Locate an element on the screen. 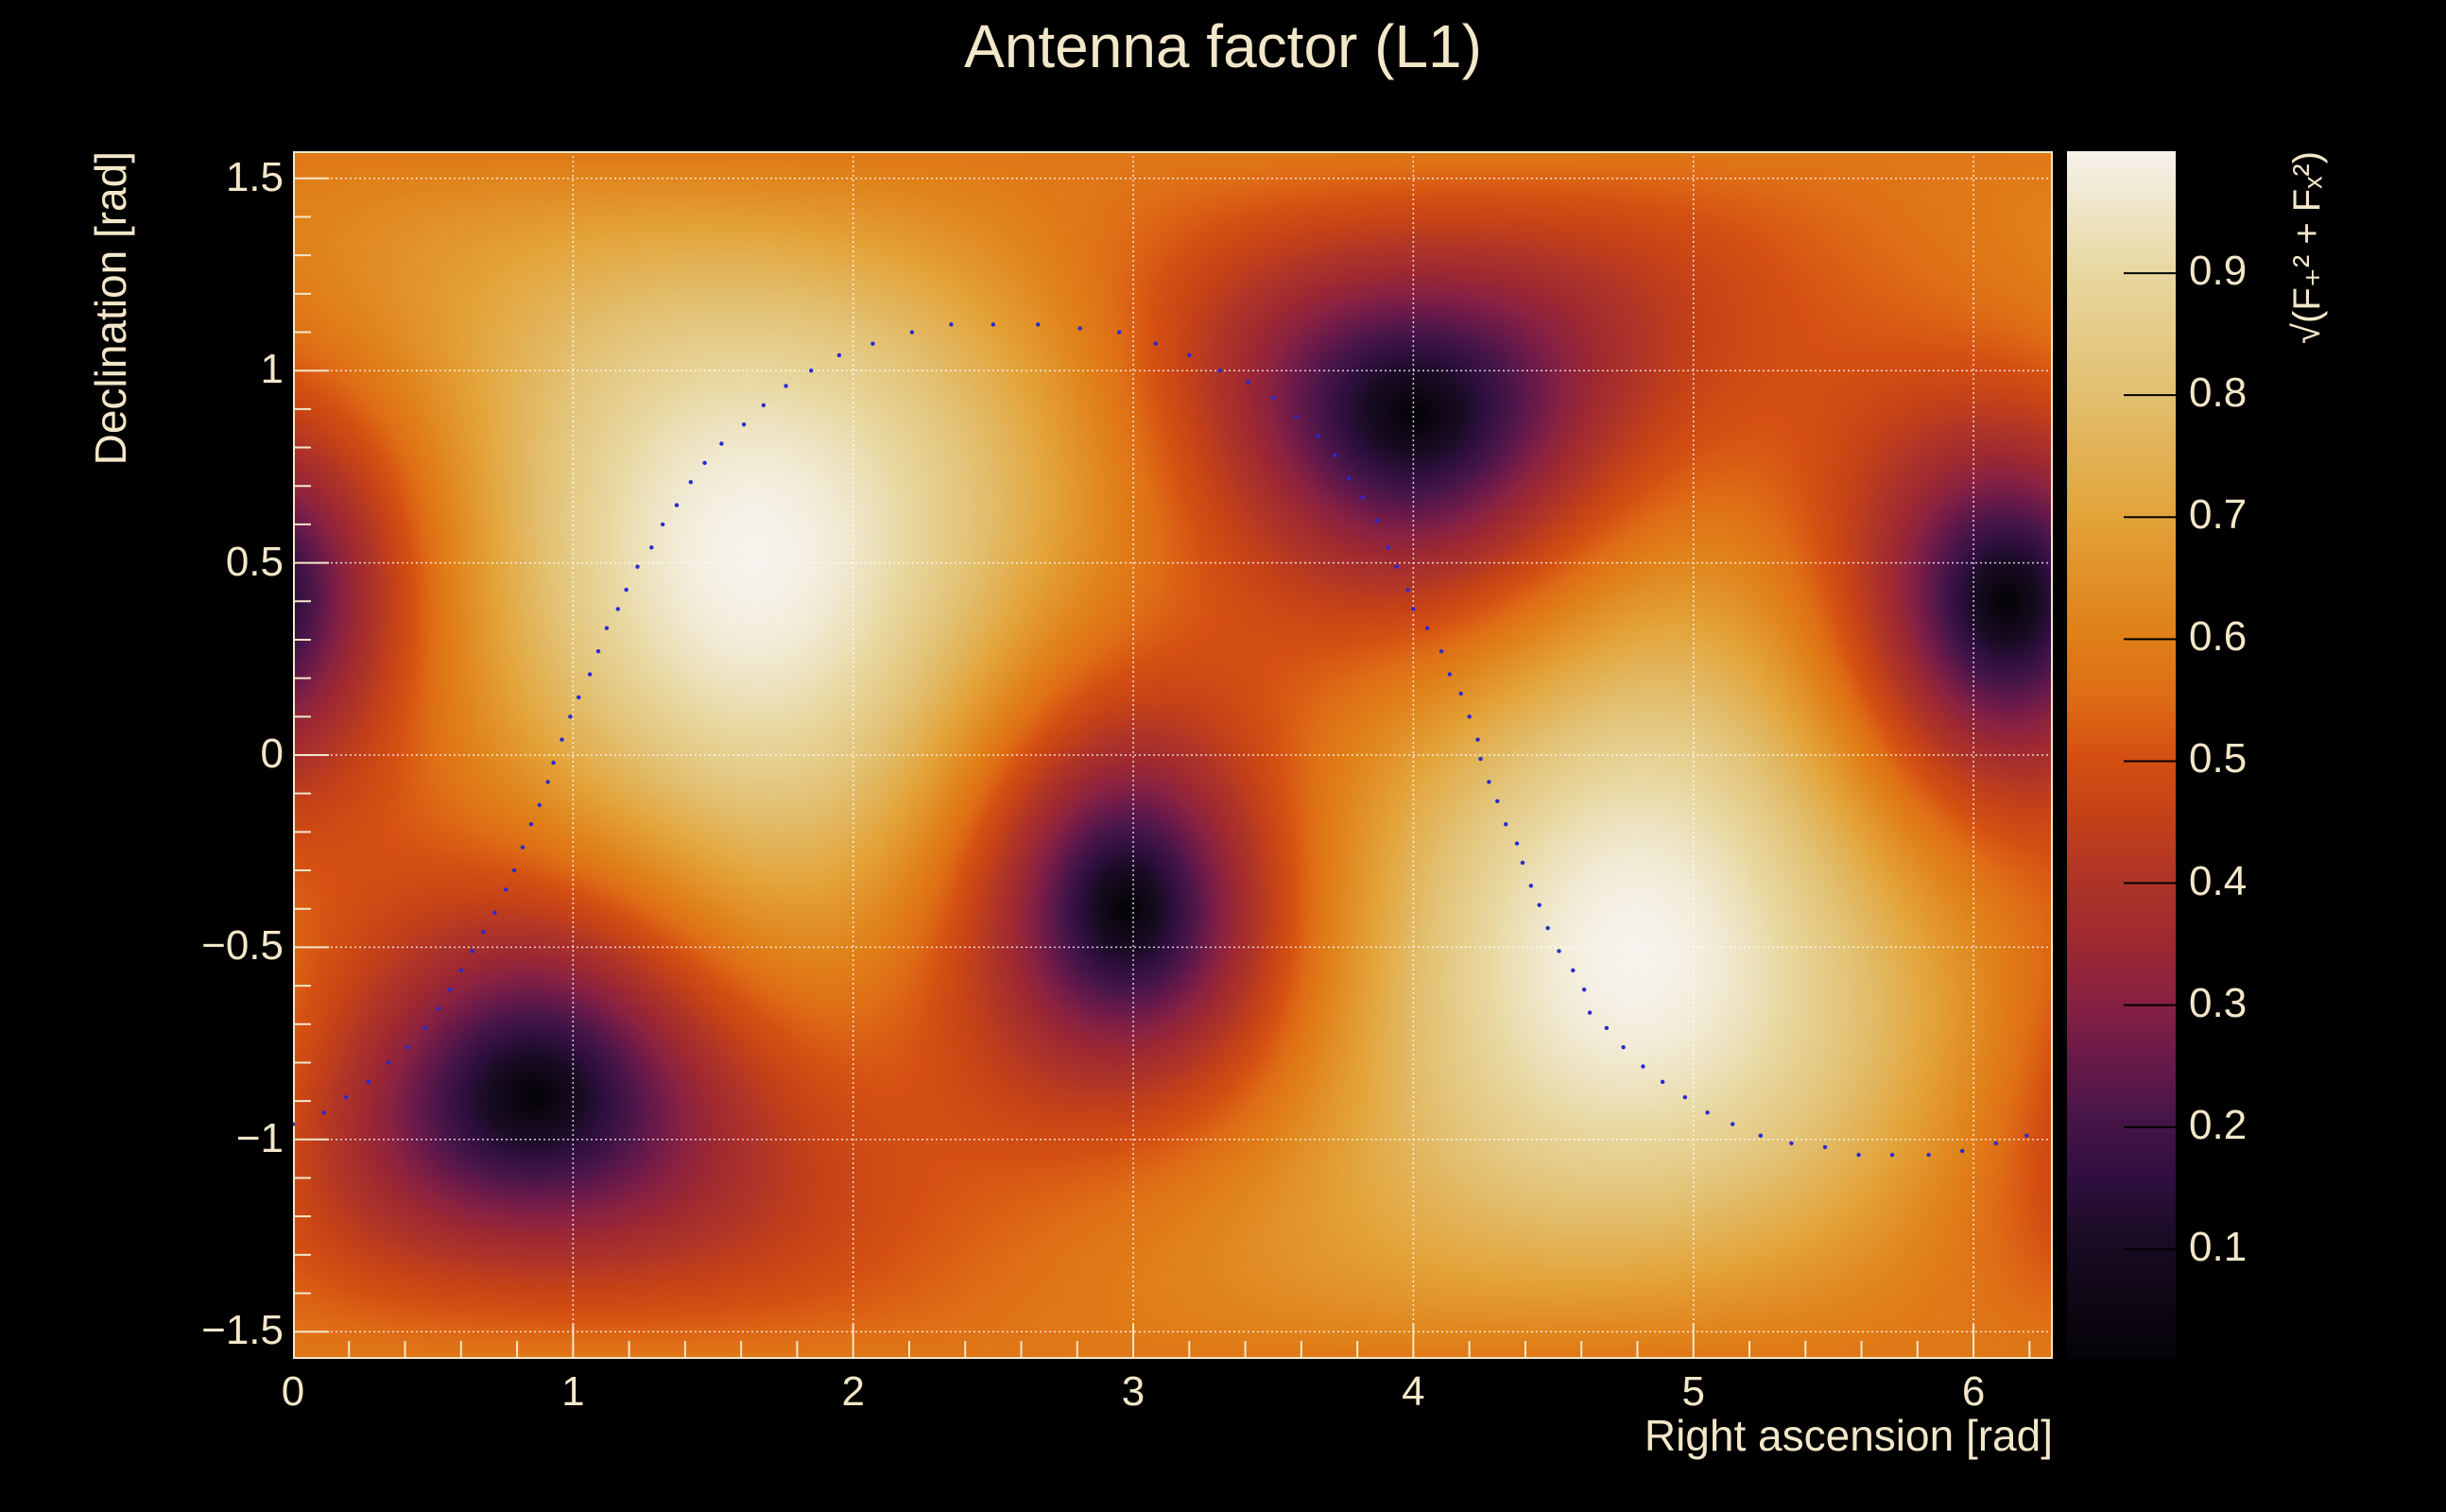 This screenshot has height=1512, width=2446. y-tick-label: −1 is located at coordinates (259, 1137).